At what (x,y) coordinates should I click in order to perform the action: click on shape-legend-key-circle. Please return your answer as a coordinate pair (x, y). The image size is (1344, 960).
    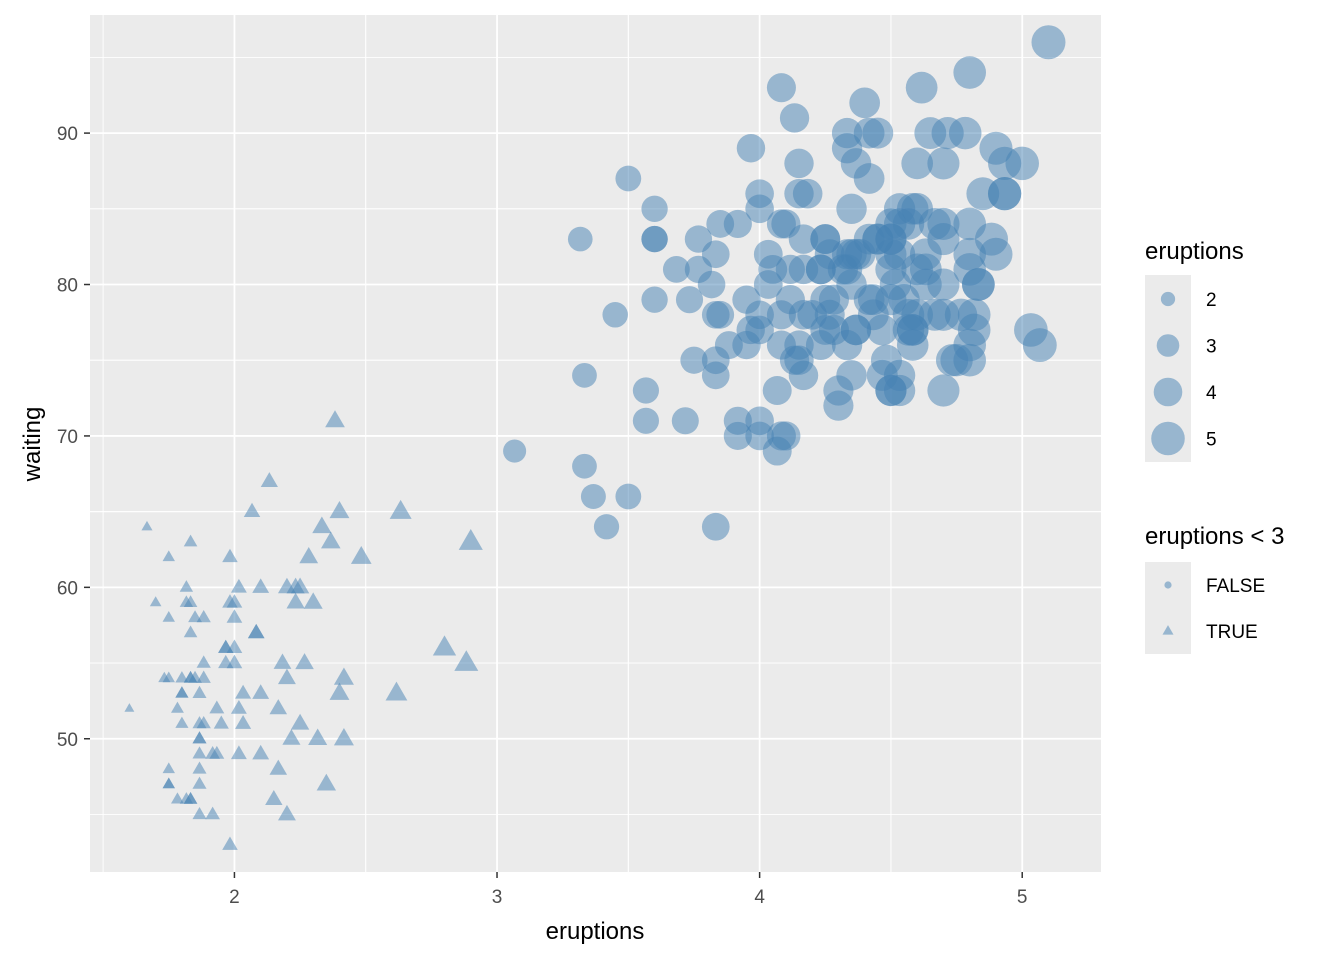
    Looking at the image, I should click on (1168, 585).